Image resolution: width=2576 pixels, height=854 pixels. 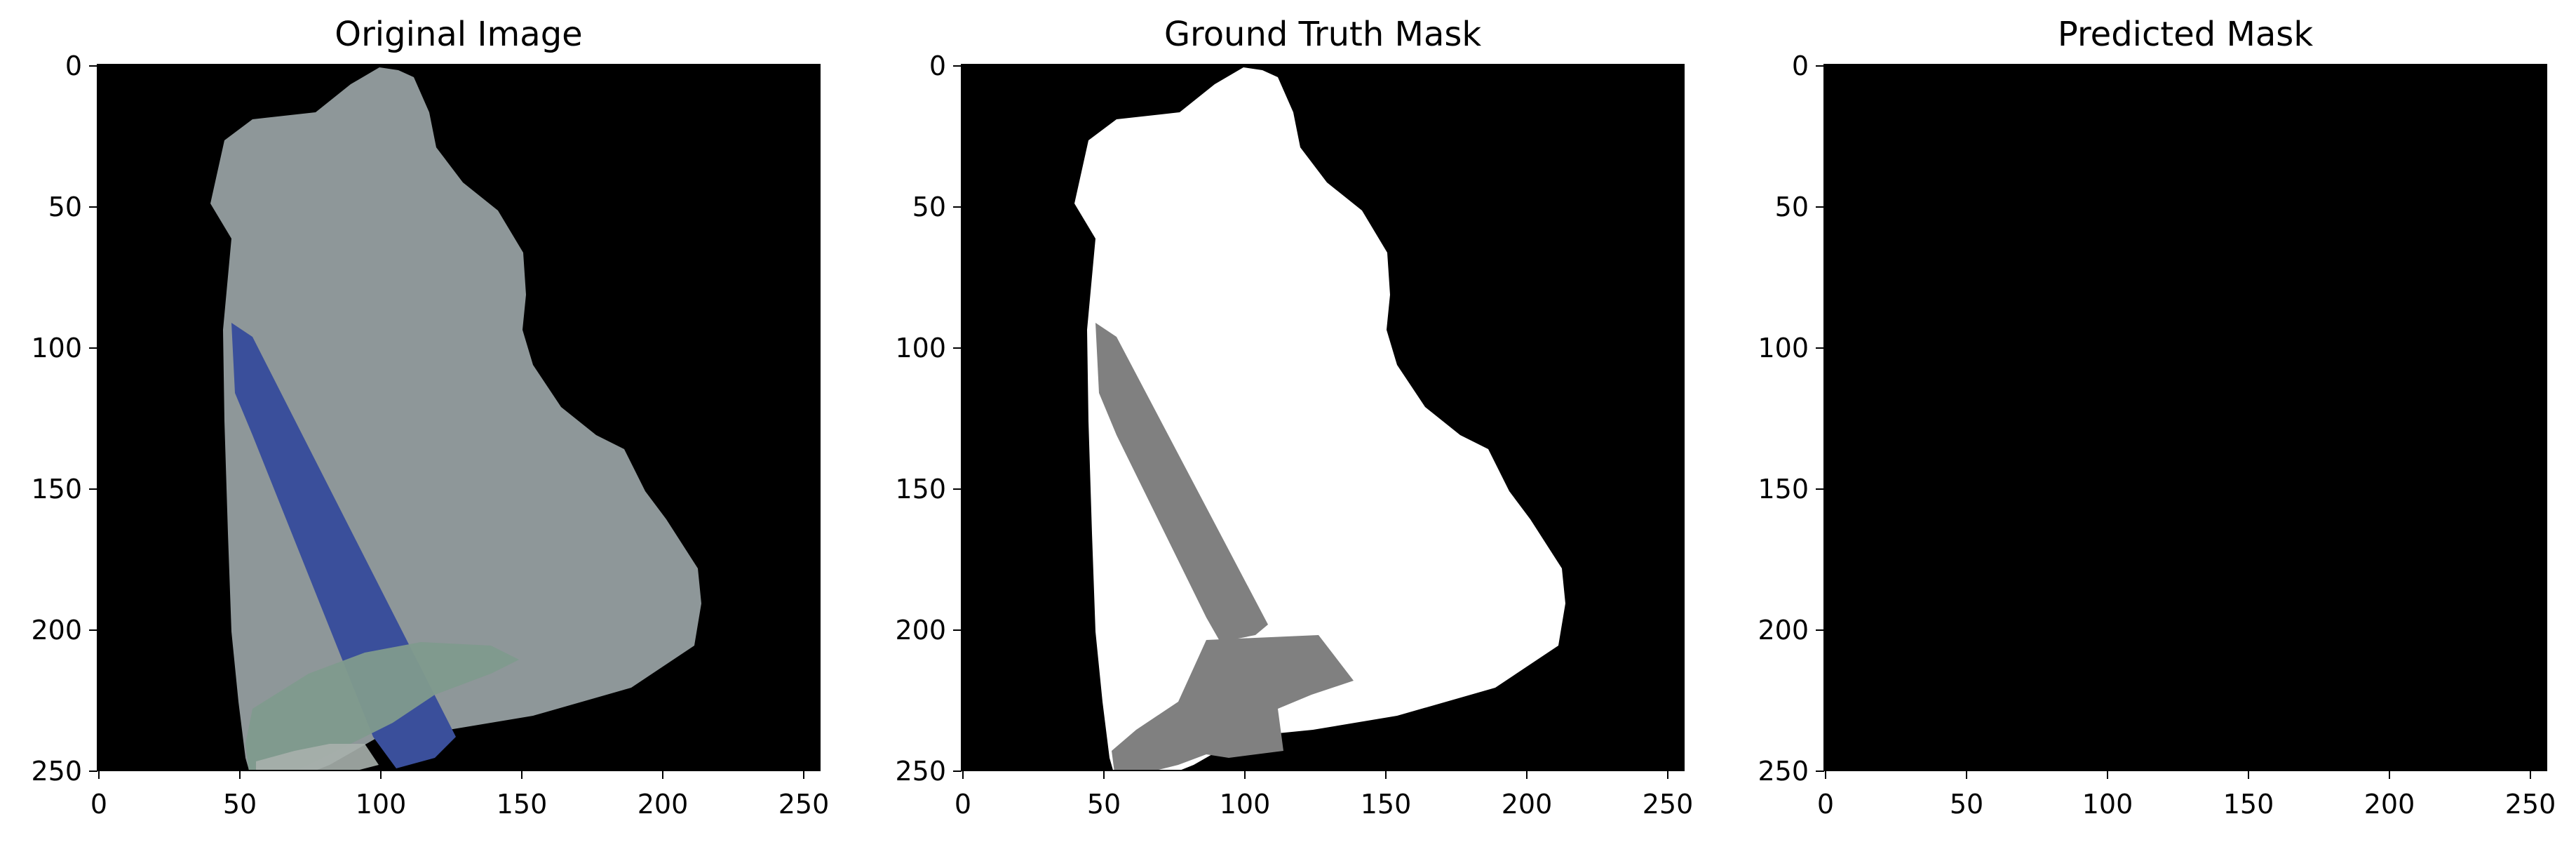 I want to click on green-debris-patch, so click(x=382, y=706).